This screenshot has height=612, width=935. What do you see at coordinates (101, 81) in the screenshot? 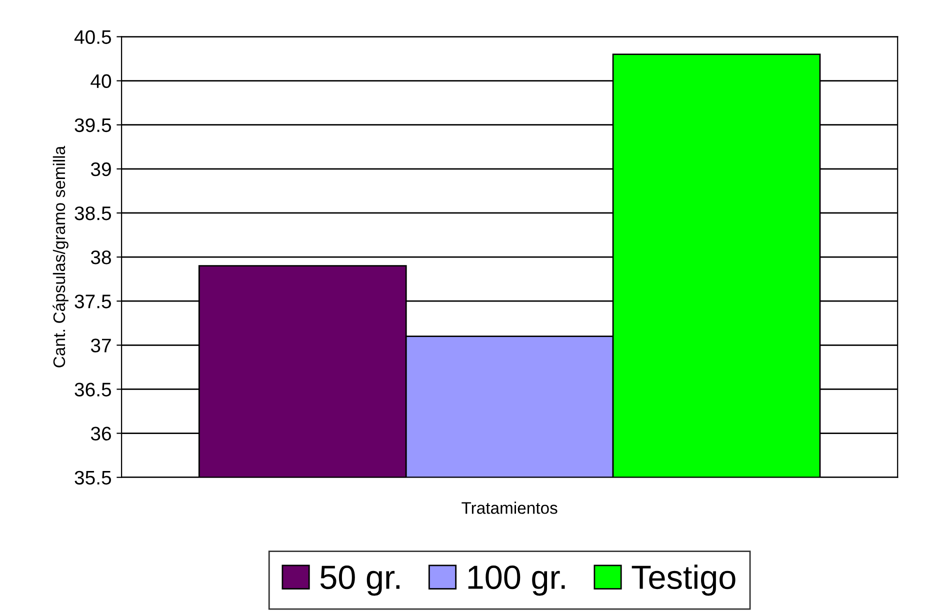
I see `y-tick-label: 40` at bounding box center [101, 81].